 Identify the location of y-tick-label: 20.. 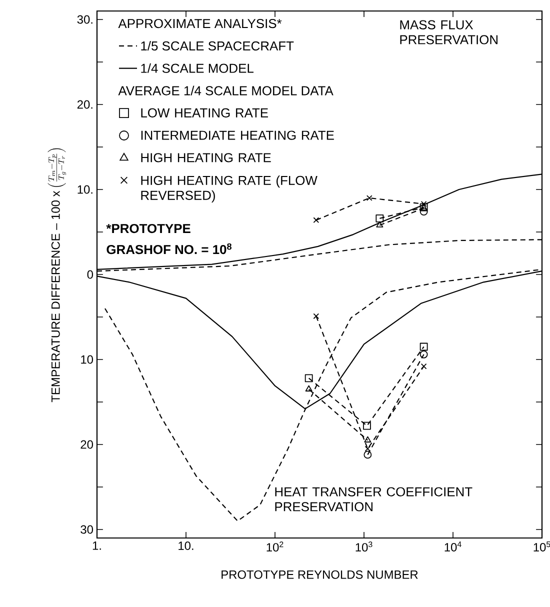
(84, 104).